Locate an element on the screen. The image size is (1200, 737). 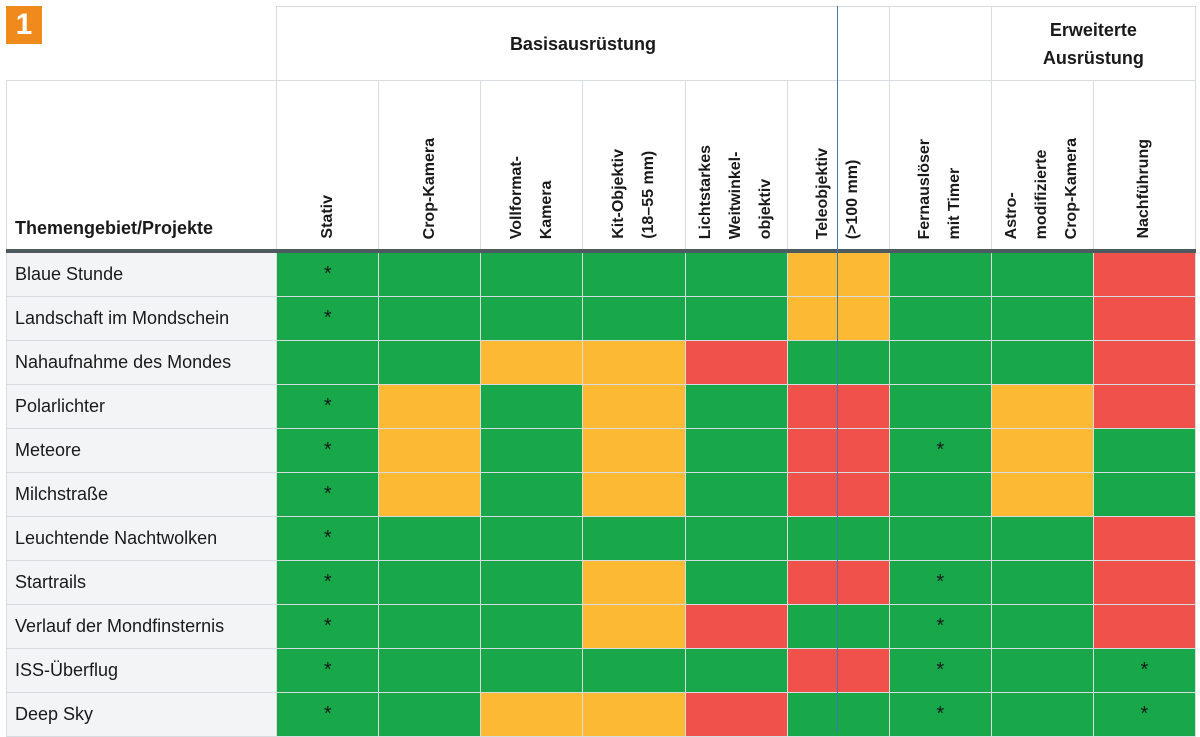
column-header-label: Teleobjektiv (>100 mm) is located at coordinates (838, 193).